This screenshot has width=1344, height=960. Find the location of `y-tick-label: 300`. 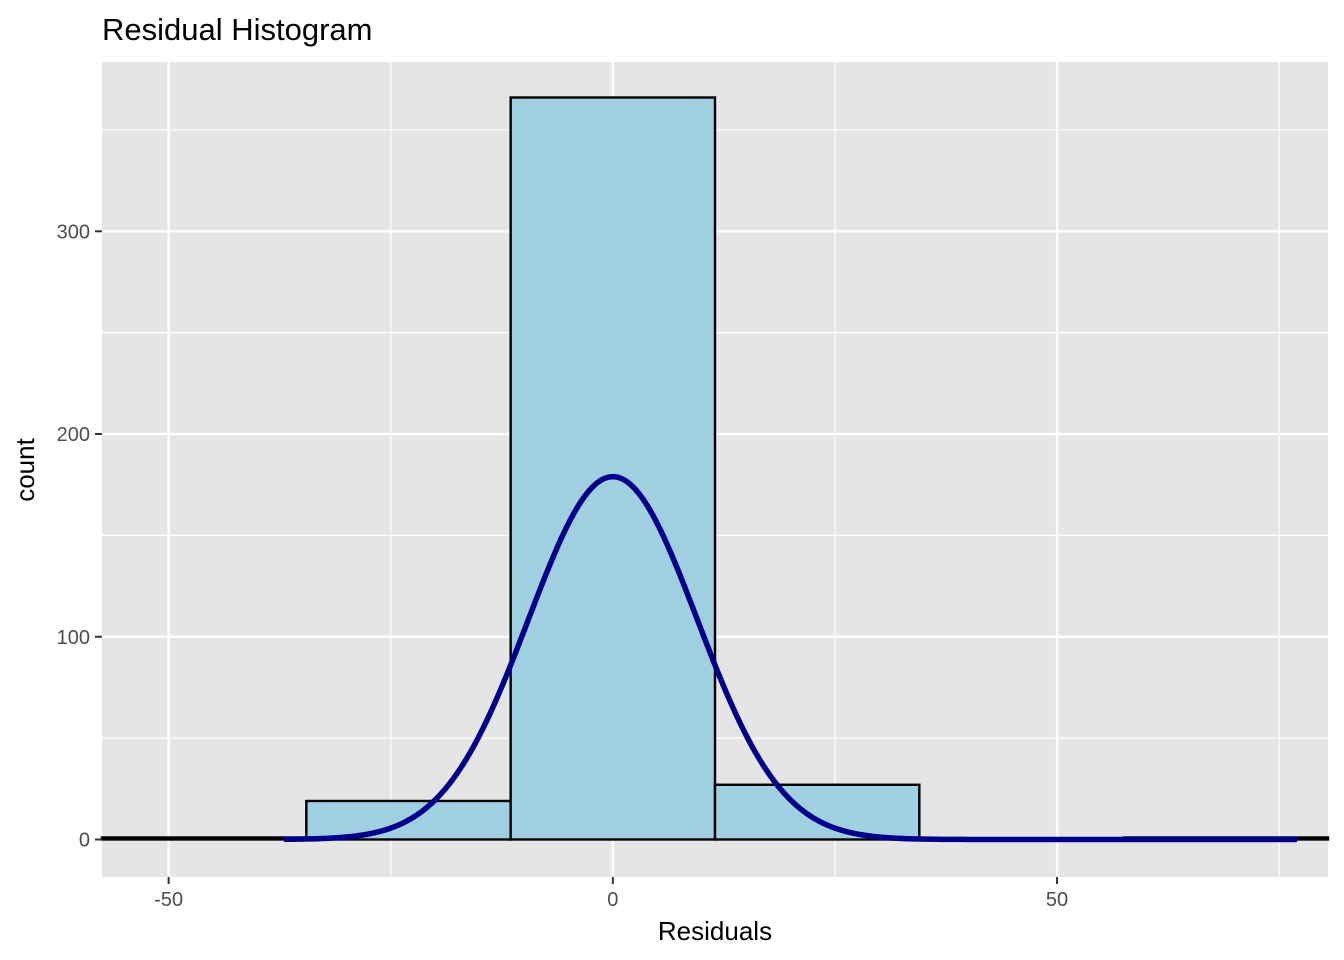

y-tick-label: 300 is located at coordinates (73, 232).